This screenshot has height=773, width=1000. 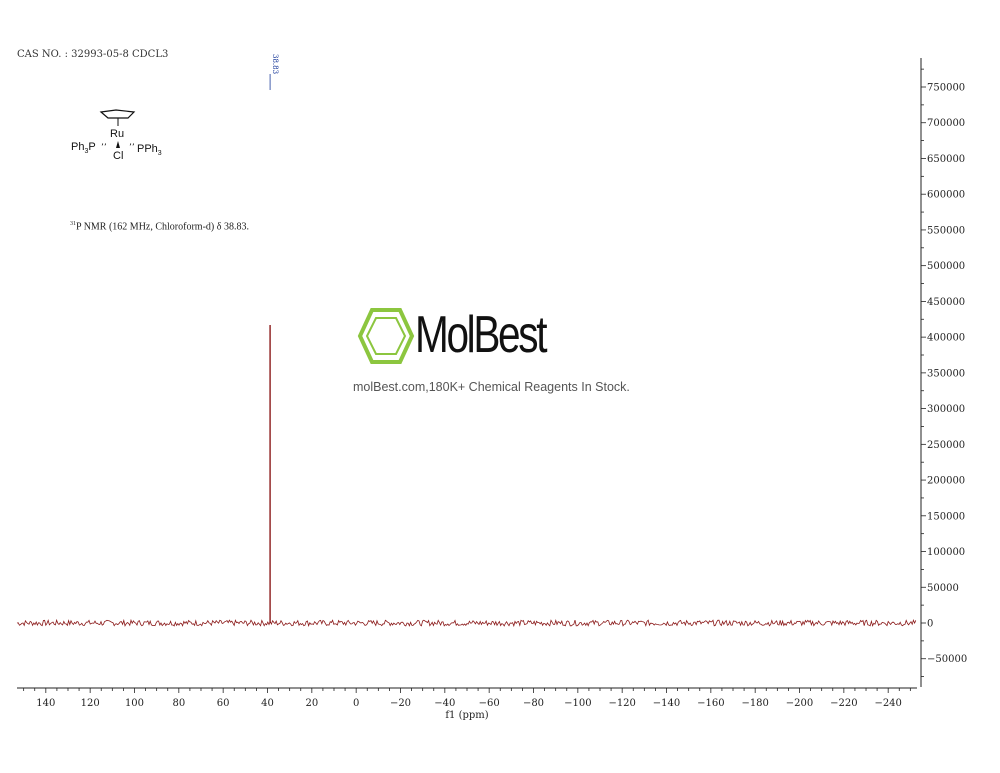 What do you see at coordinates (946, 552) in the screenshot?
I see `y-tick-label: 100000` at bounding box center [946, 552].